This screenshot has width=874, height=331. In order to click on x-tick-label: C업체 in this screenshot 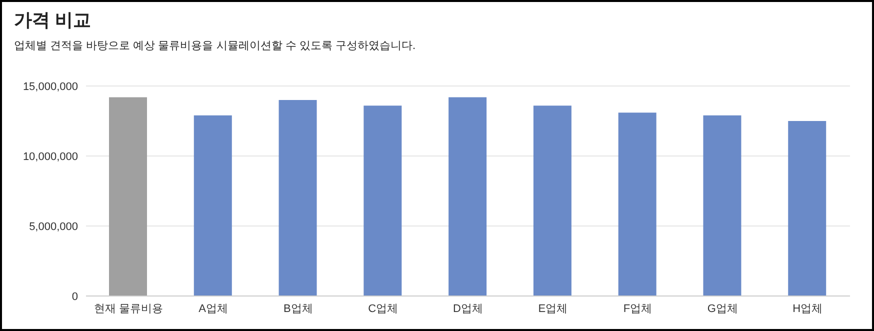, I will do `click(383, 308)`.